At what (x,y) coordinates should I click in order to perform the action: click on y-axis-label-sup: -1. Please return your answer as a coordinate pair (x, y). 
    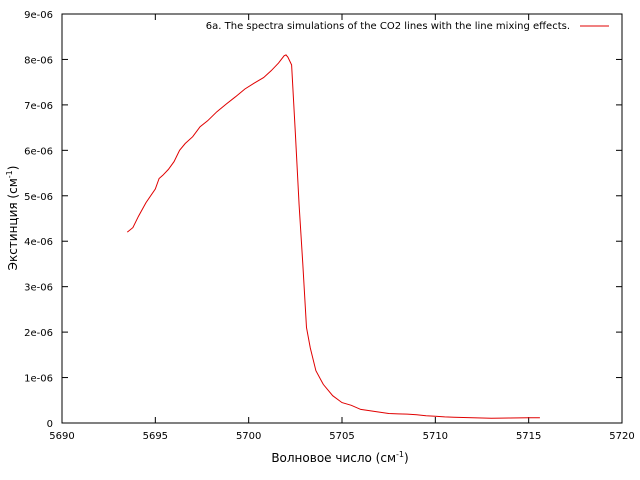
    Looking at the image, I should click on (9, 174).